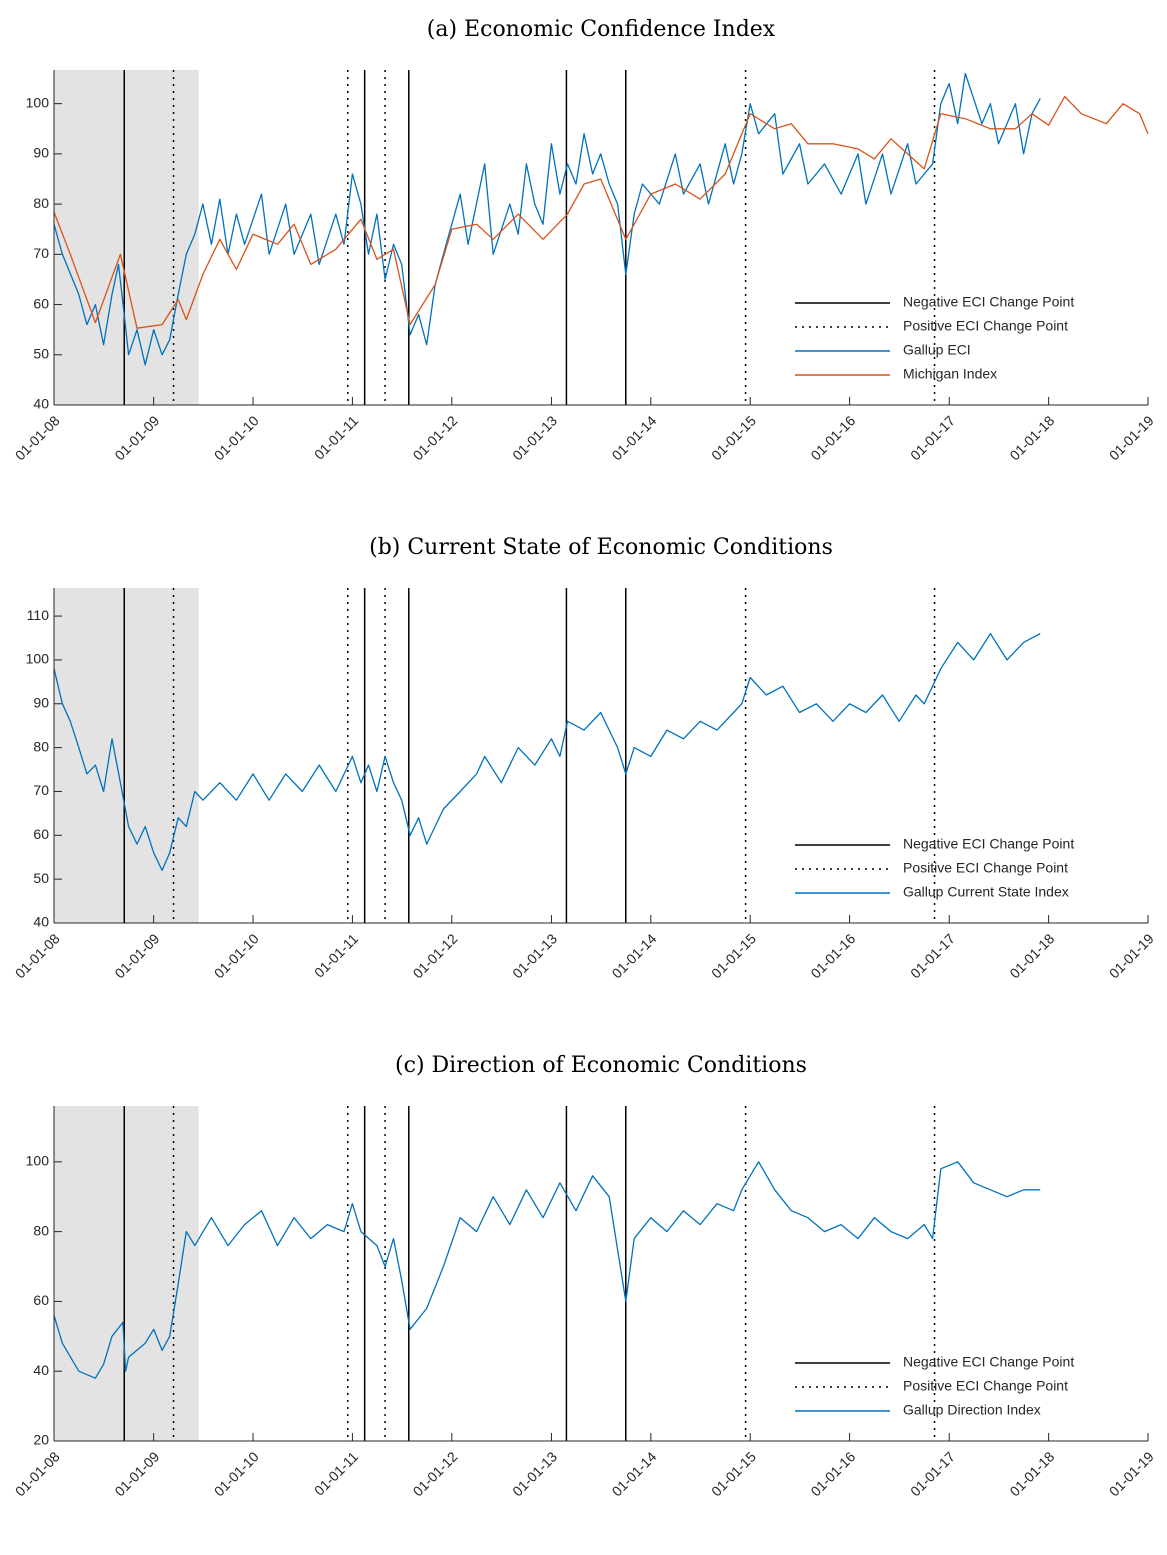 The width and height of the screenshot is (1167, 1555). Describe the element at coordinates (950, 374) in the screenshot. I see `legend-label: Michigan Index` at that location.